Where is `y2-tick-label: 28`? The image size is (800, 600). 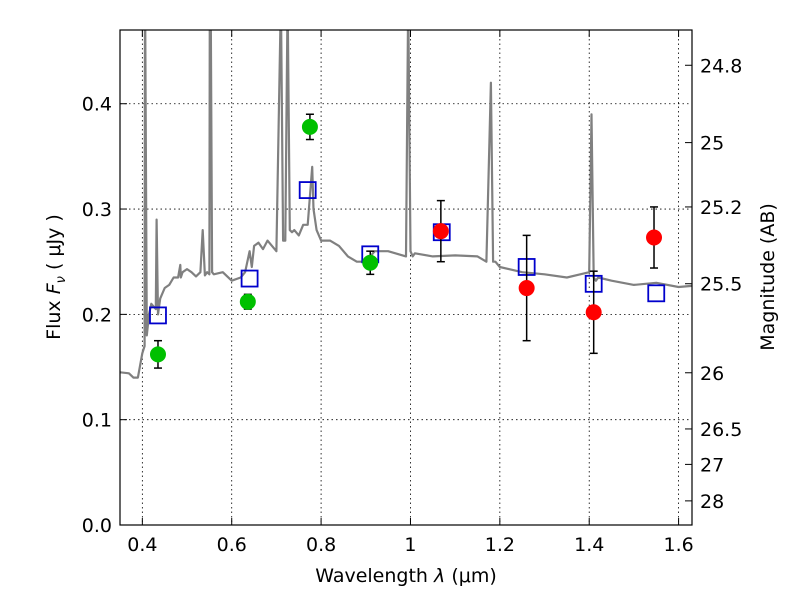 y2-tick-label: 28 is located at coordinates (712, 502).